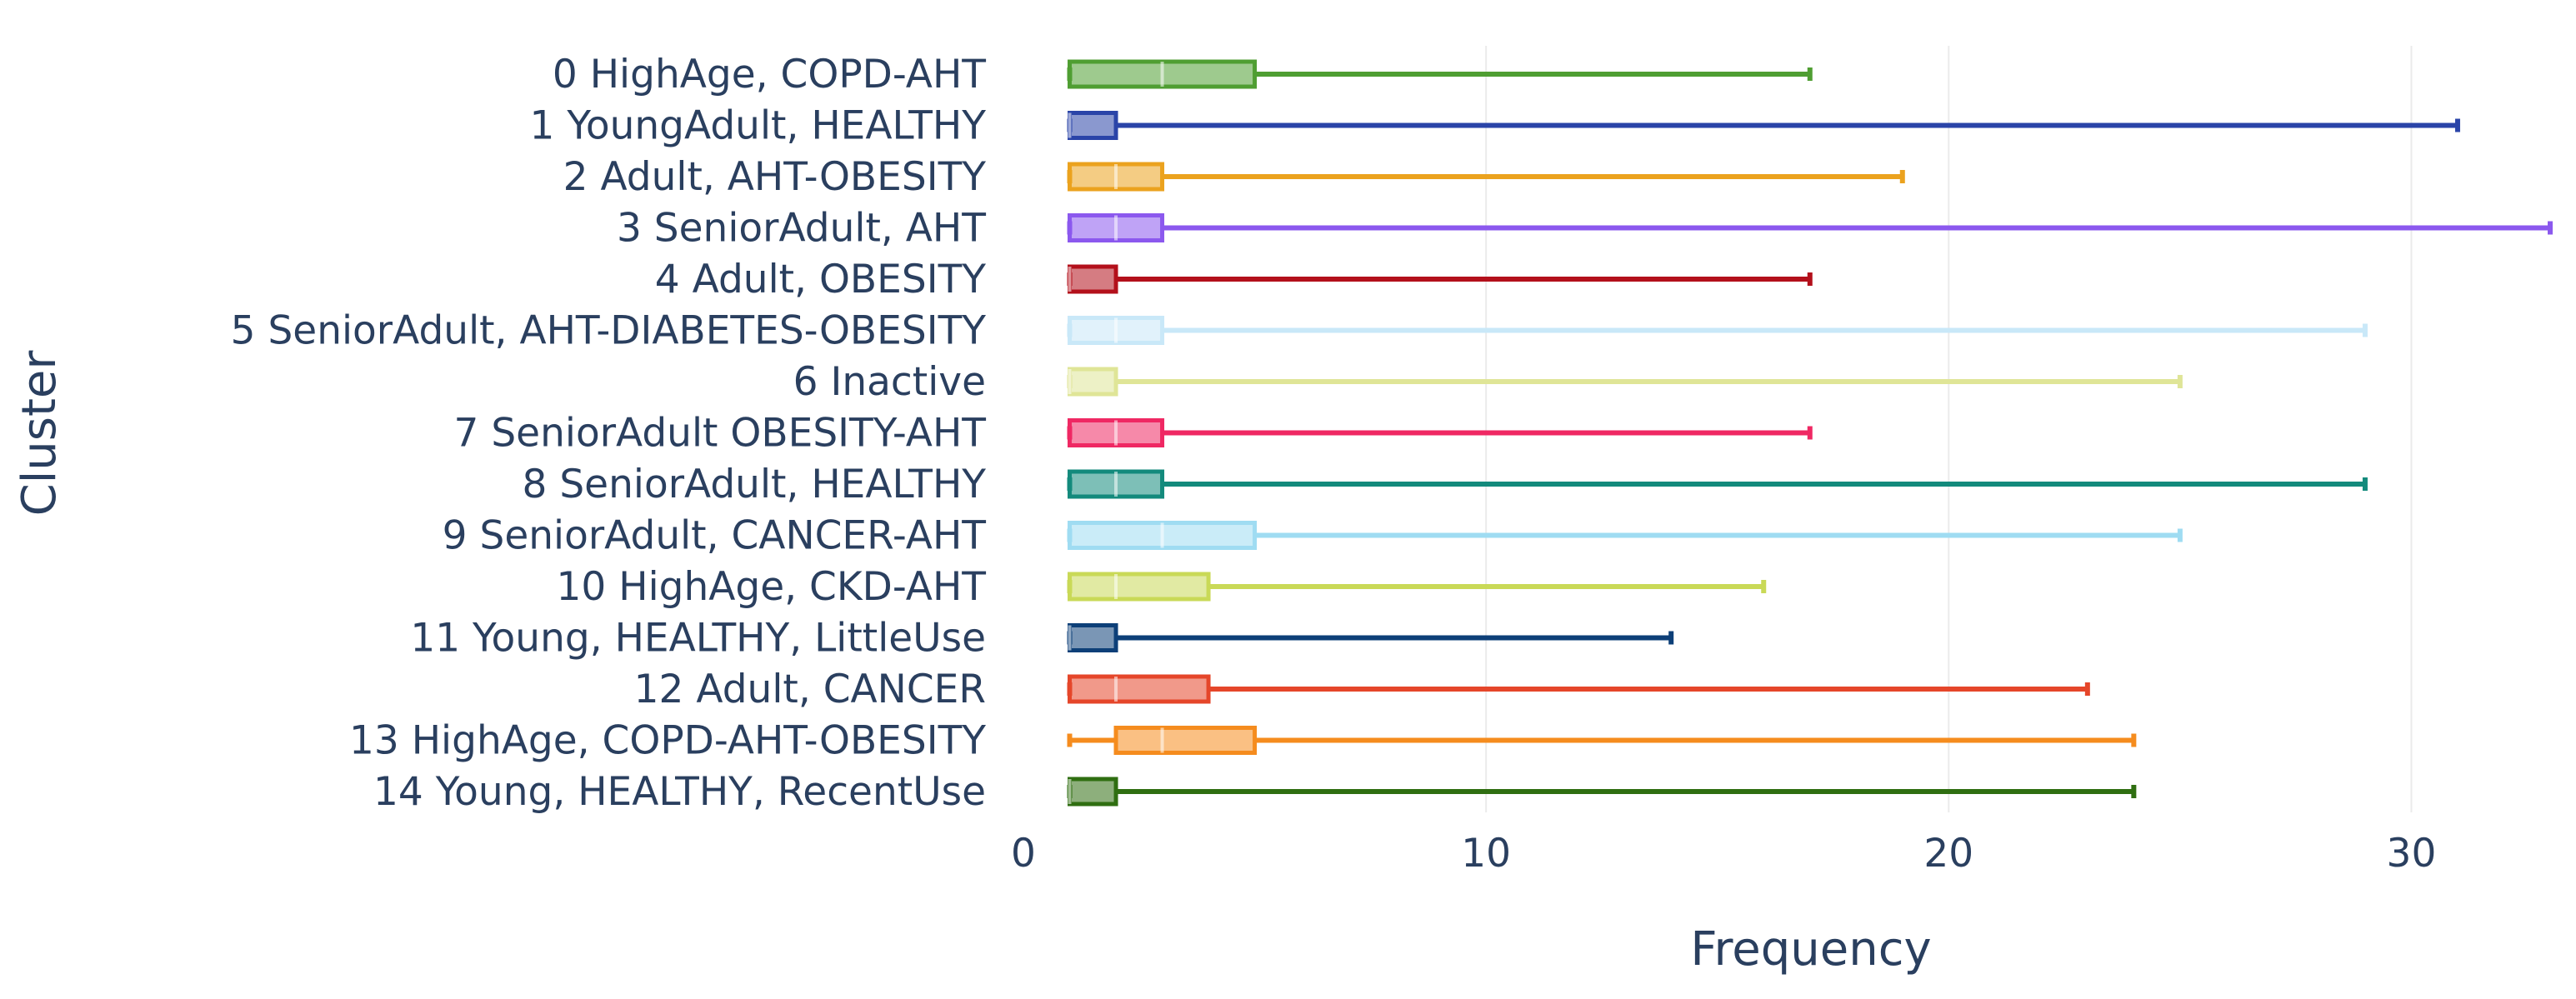 The image size is (2576, 999). What do you see at coordinates (771, 587) in the screenshot?
I see `category-label: 10 HighAge, CKD-AHT` at bounding box center [771, 587].